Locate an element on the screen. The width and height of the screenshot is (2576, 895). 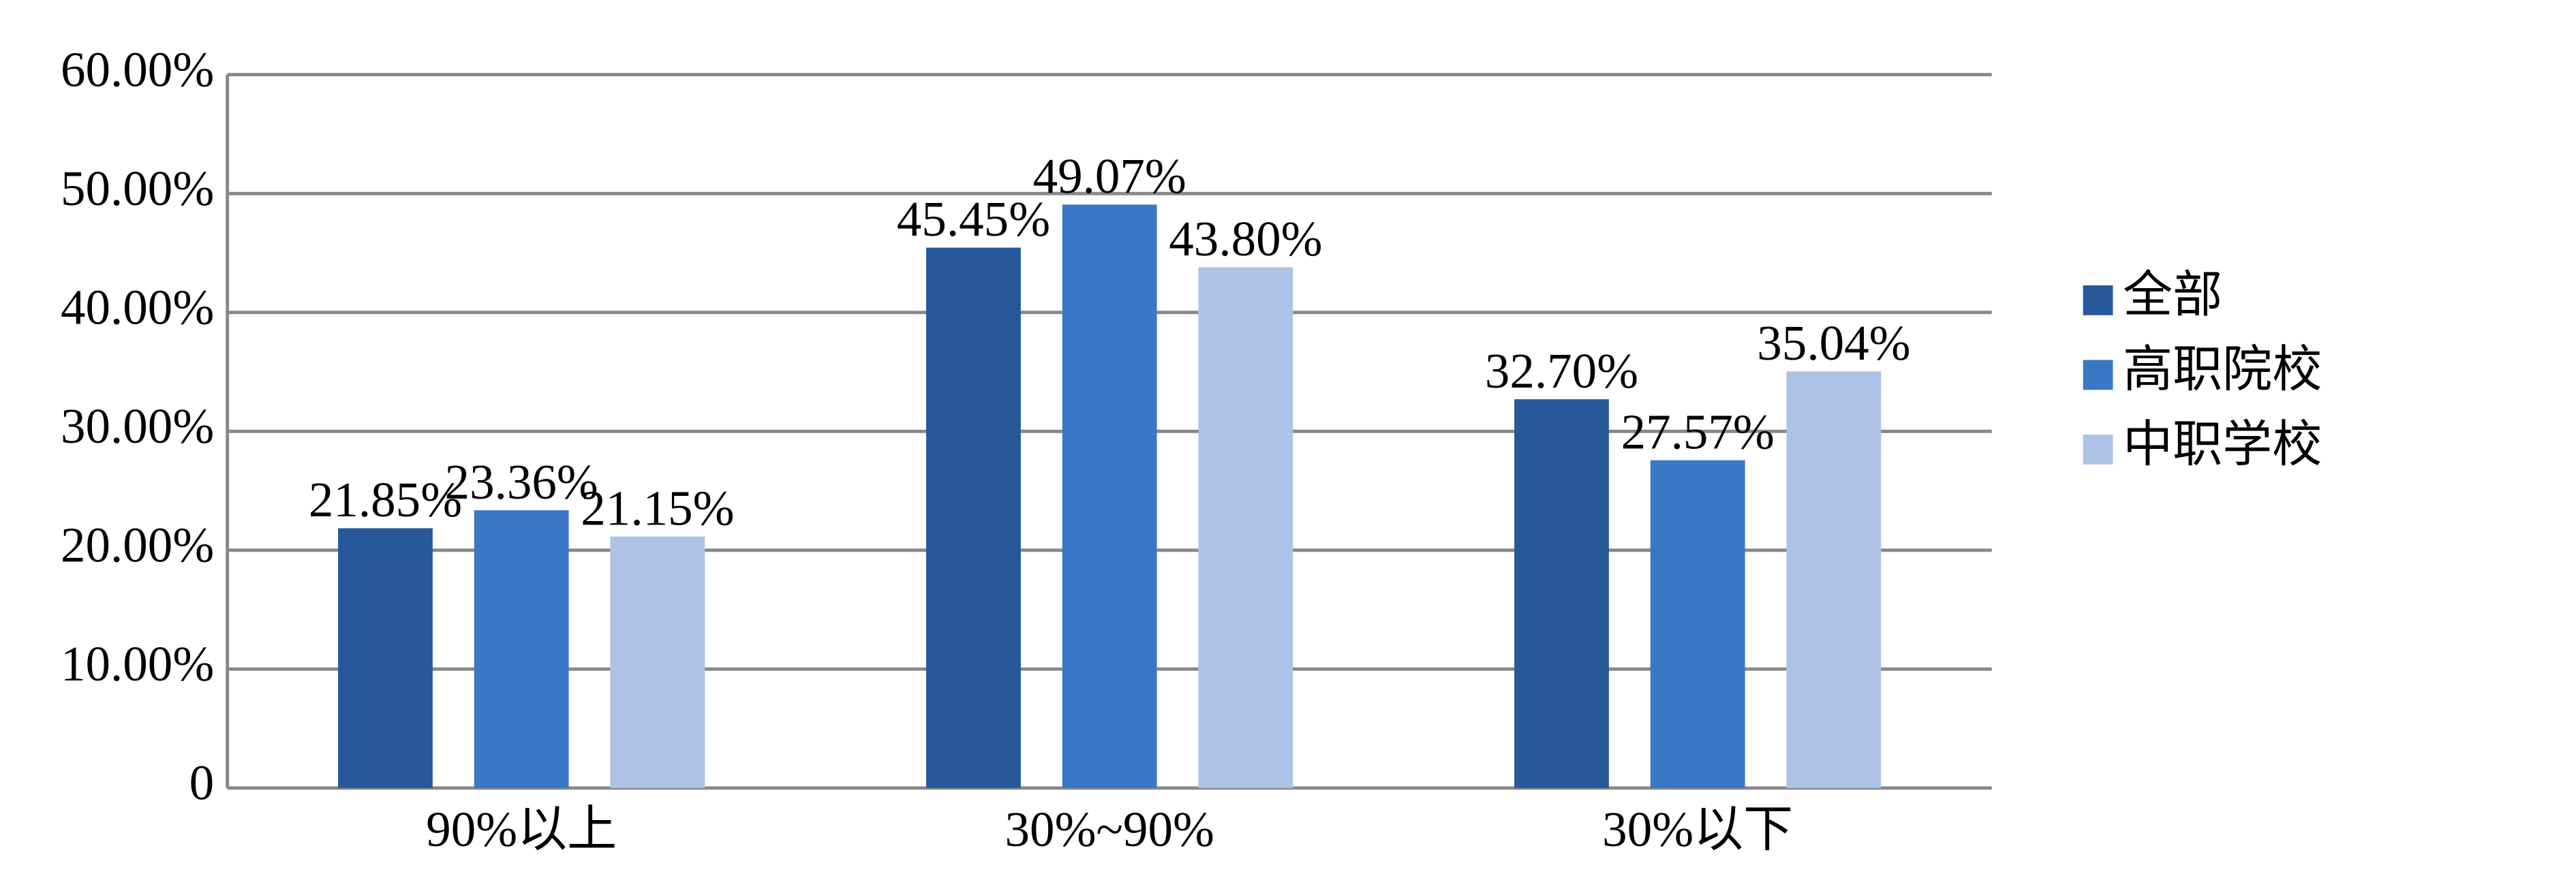
data-label: 23.36% is located at coordinates (521, 481).